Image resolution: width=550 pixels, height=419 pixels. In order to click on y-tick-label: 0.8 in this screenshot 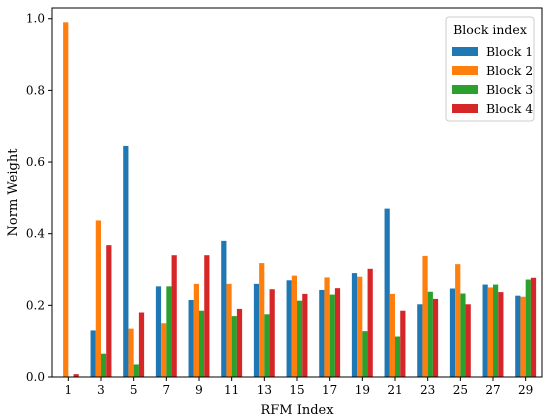, I will do `click(35, 90)`.